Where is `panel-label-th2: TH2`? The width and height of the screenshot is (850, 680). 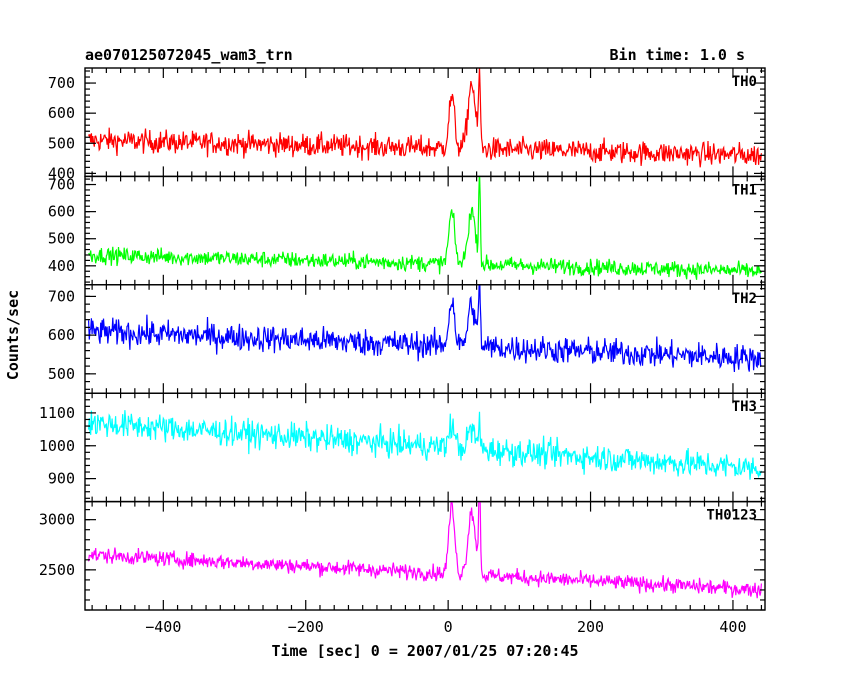 panel-label-th2: TH2 is located at coordinates (744, 299).